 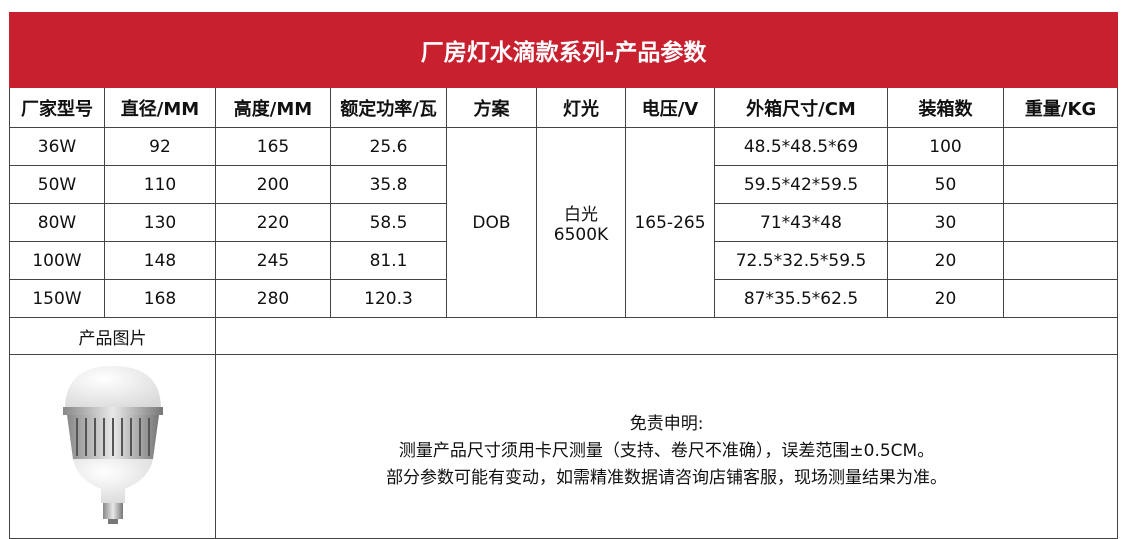 What do you see at coordinates (57, 184) in the screenshot?
I see `cell: 50W` at bounding box center [57, 184].